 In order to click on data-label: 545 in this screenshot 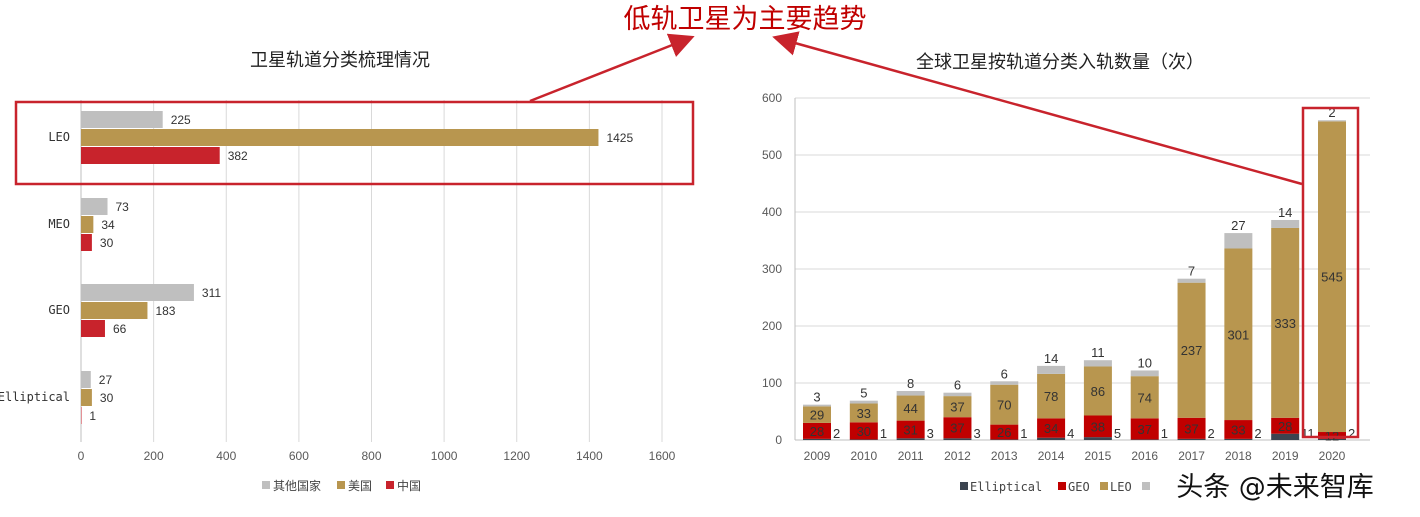, I will do `click(1332, 277)`.